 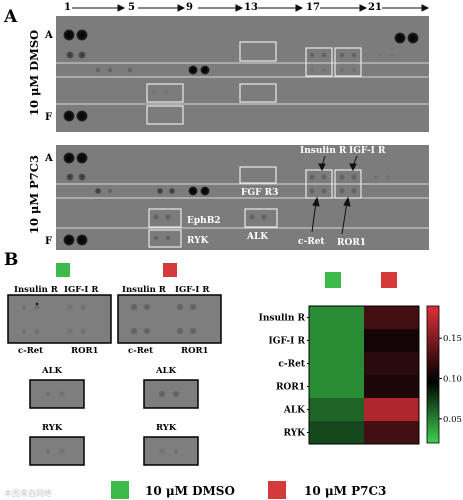 What do you see at coordinates (67, 7) in the screenshot?
I see `col-number: 1` at bounding box center [67, 7].